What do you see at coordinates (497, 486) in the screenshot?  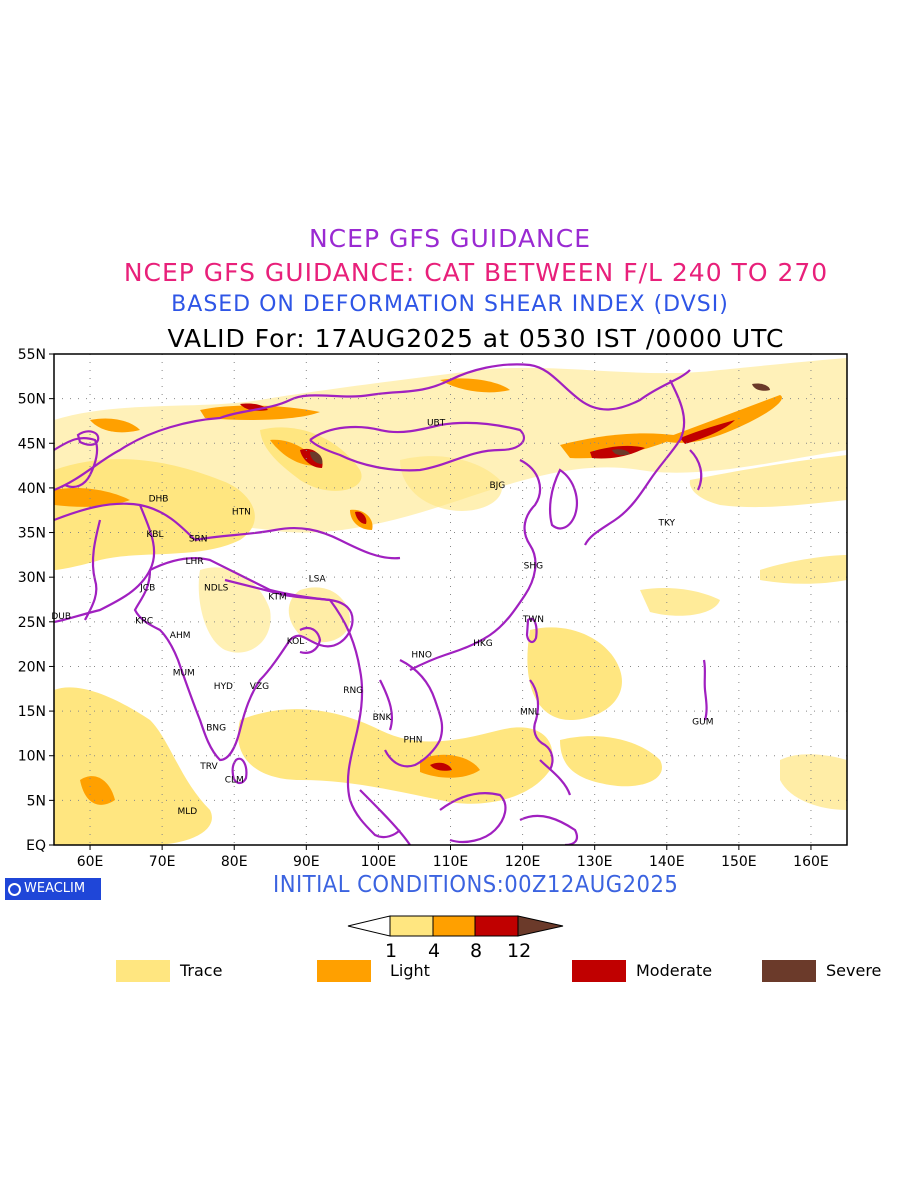 I see `station-label-bjg: BJG` at bounding box center [497, 486].